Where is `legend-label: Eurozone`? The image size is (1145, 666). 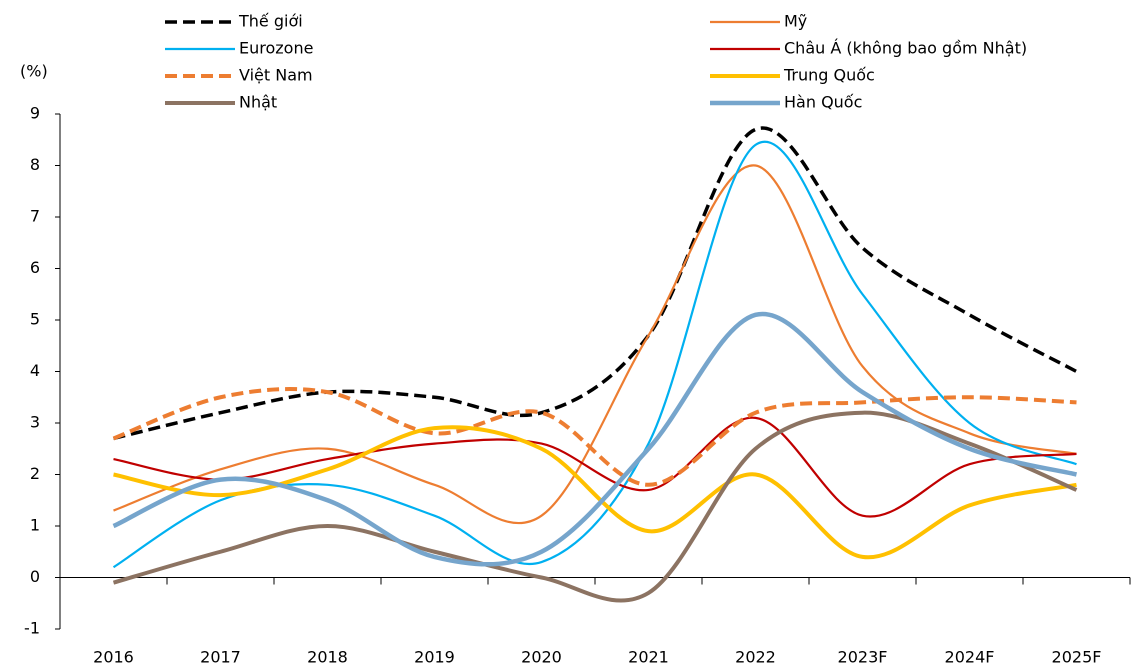
legend-label: Eurozone is located at coordinates (276, 48).